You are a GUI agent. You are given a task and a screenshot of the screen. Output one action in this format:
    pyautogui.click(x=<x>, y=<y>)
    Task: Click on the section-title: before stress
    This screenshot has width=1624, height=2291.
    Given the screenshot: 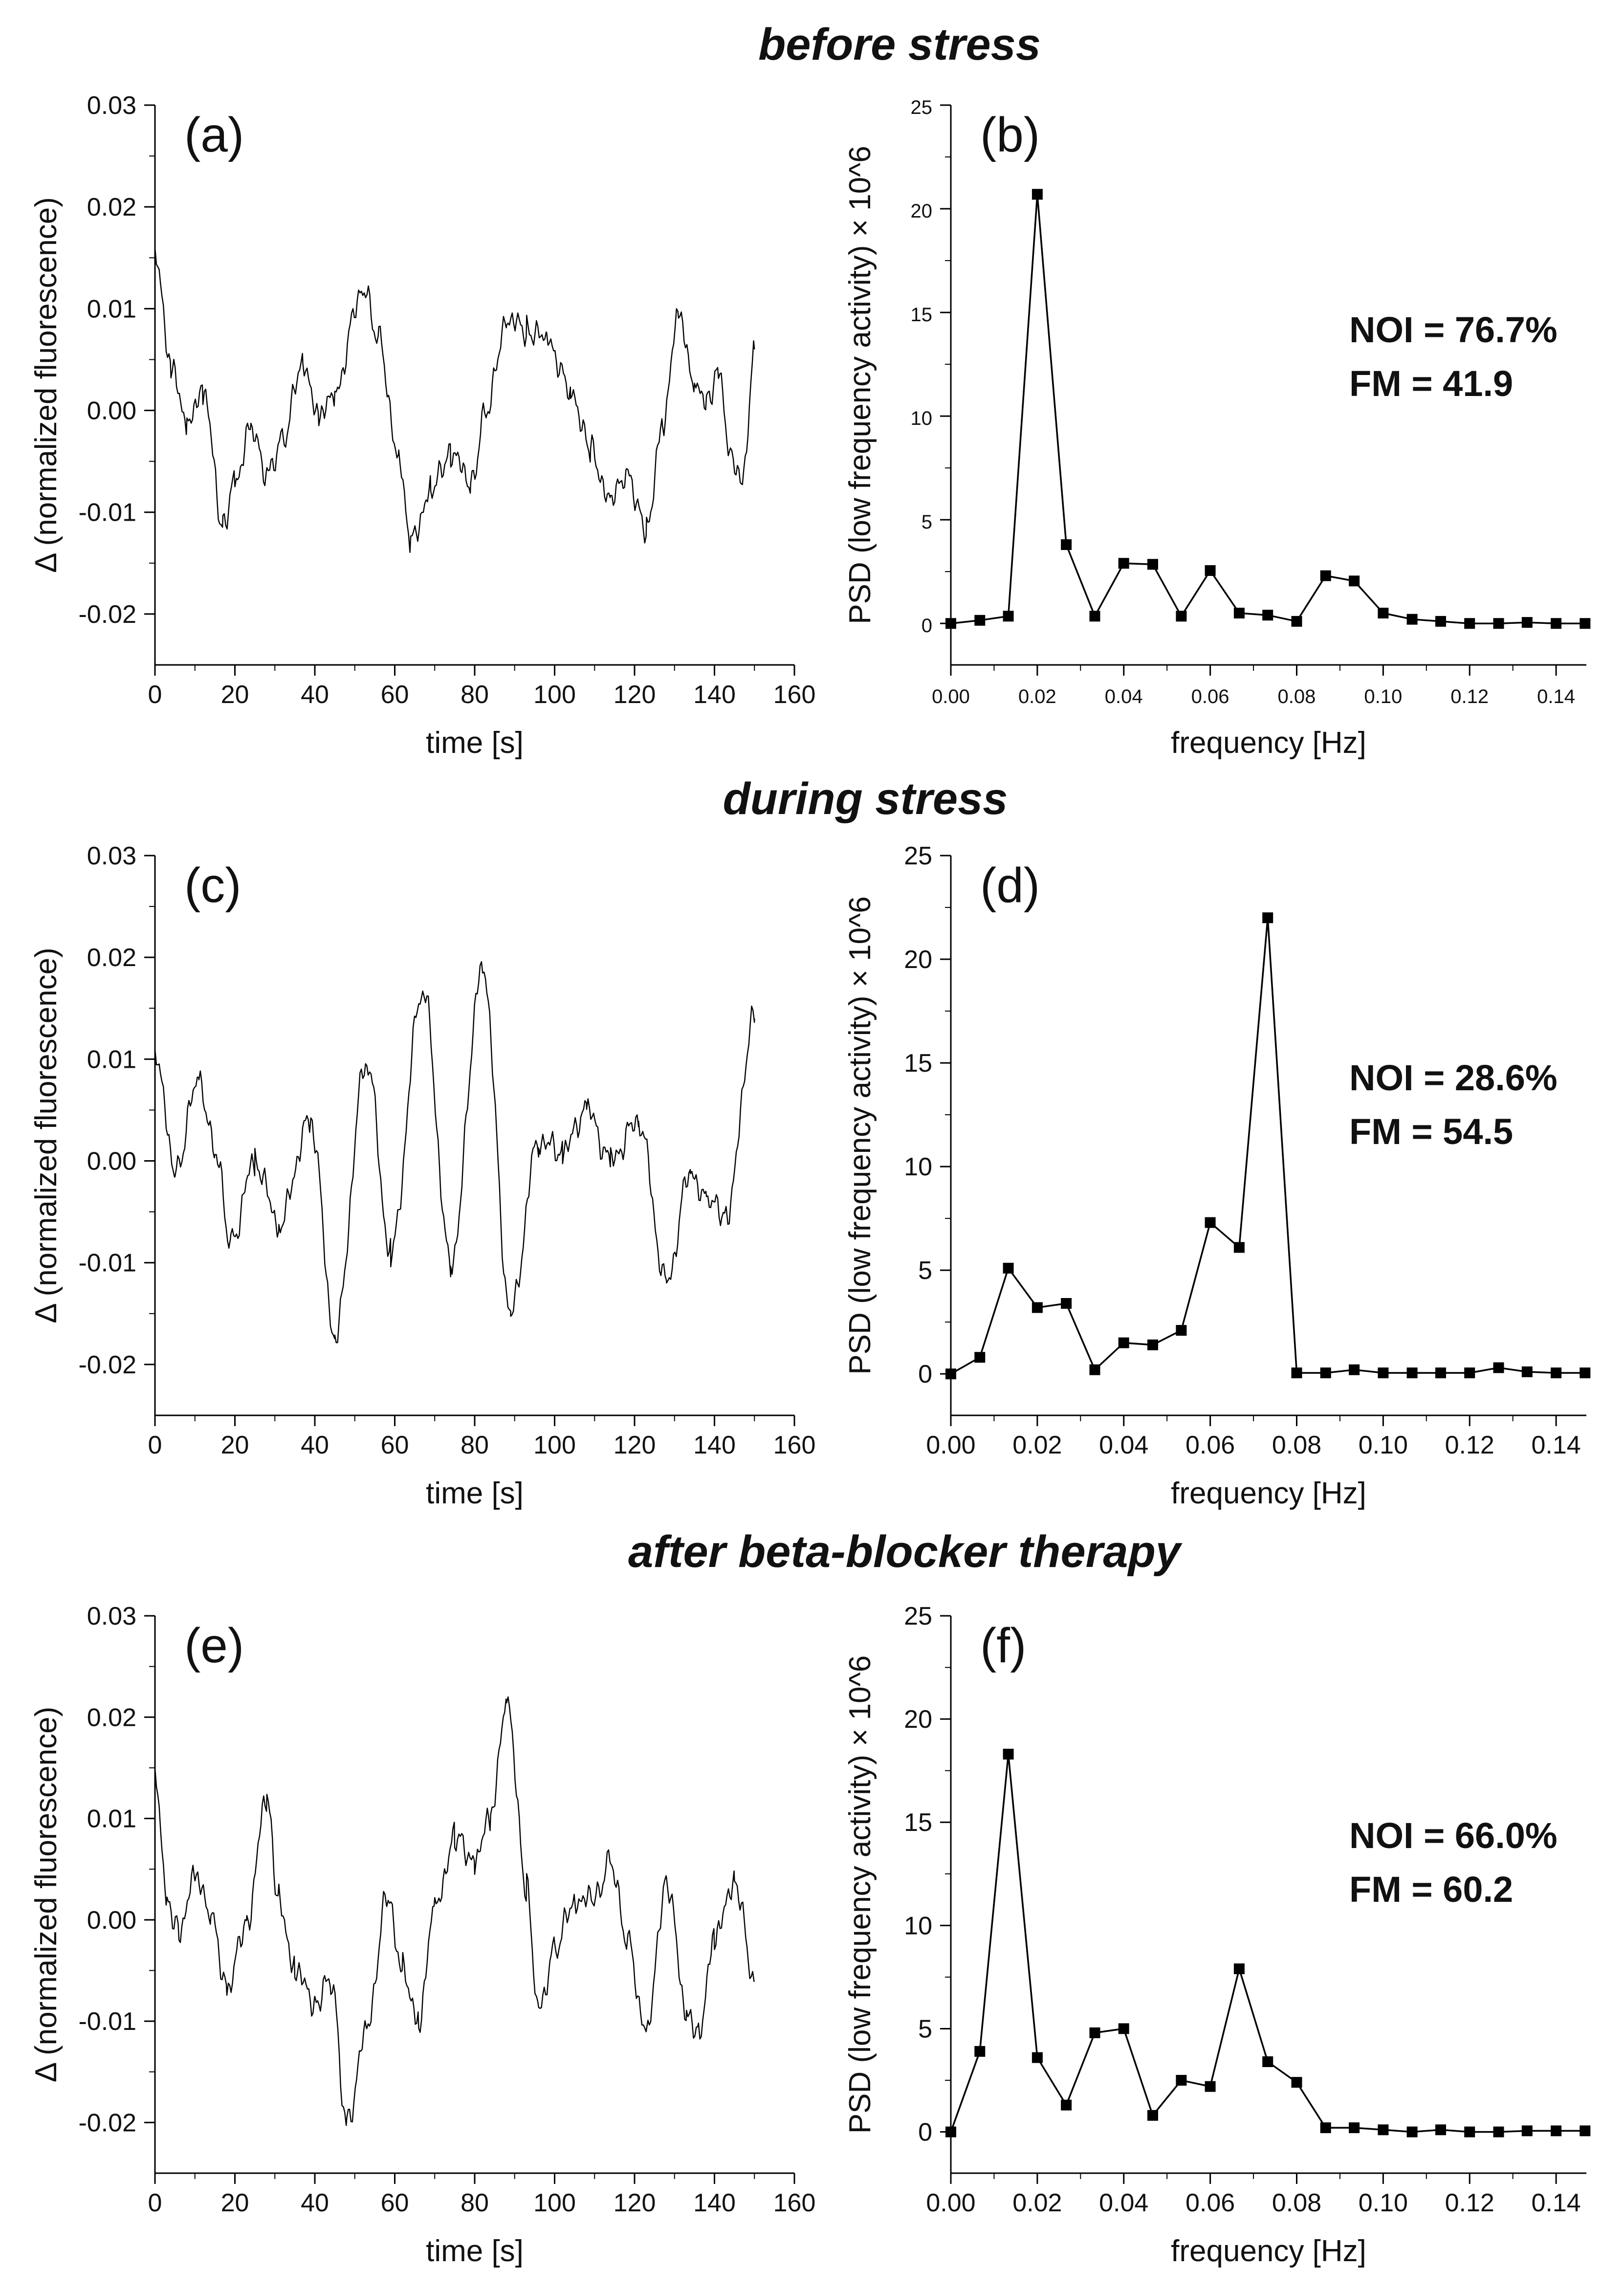 What is the action you would take?
    pyautogui.click(x=899, y=45)
    